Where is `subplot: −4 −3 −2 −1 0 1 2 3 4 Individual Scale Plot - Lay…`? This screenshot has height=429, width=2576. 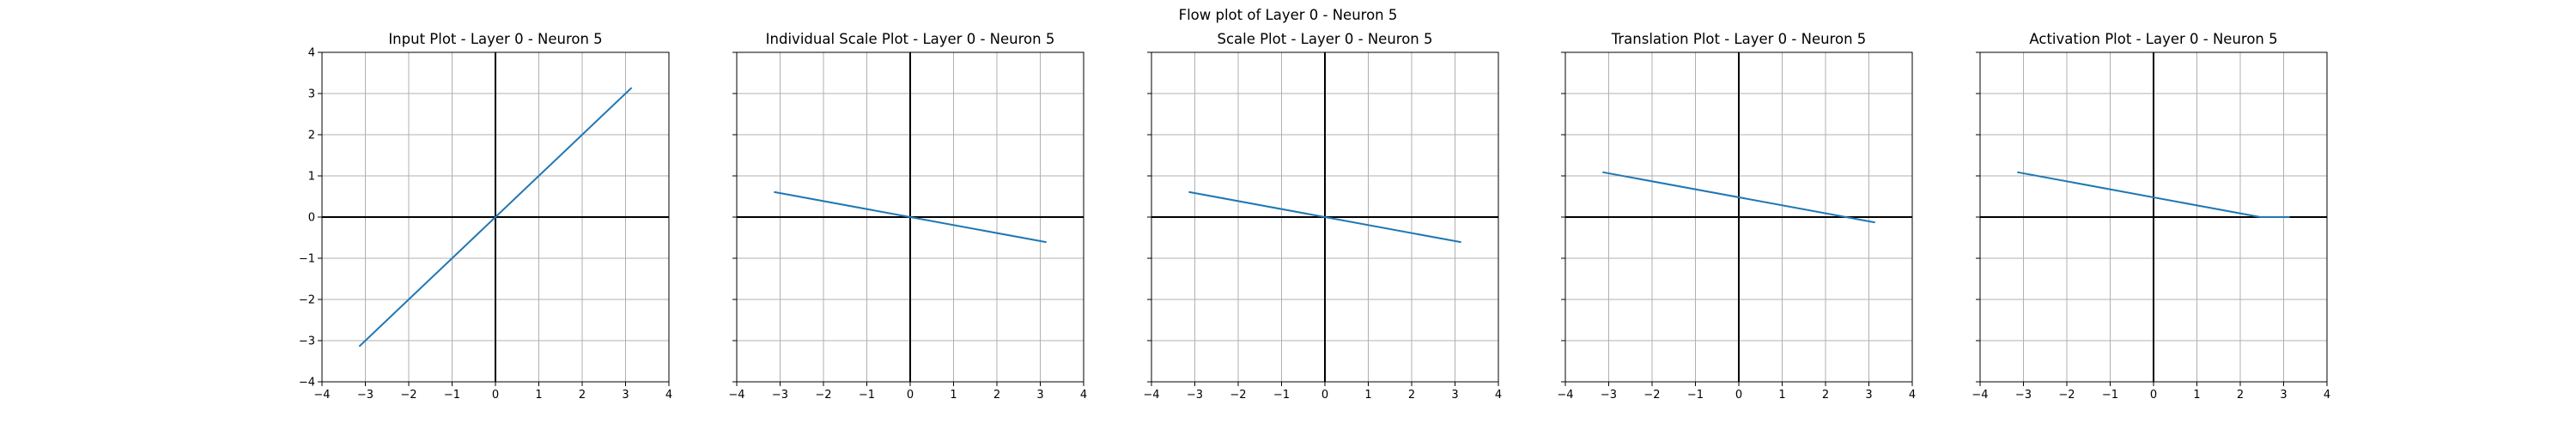 subplot: −4 −3 −2 −1 0 1 2 3 4 Individual Scale Plot - Lay… is located at coordinates (907, 216).